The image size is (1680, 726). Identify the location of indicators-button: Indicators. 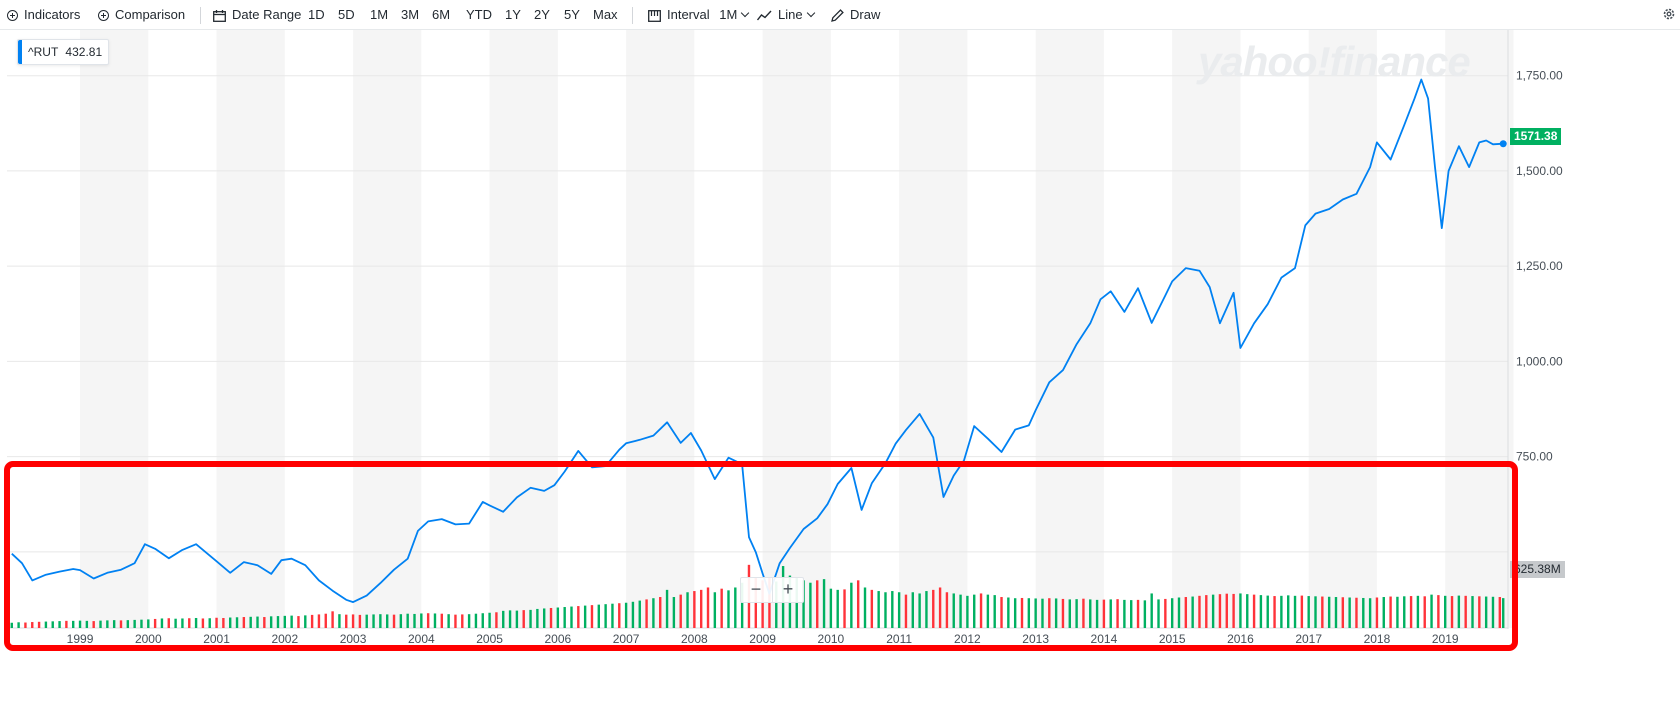
(43, 15).